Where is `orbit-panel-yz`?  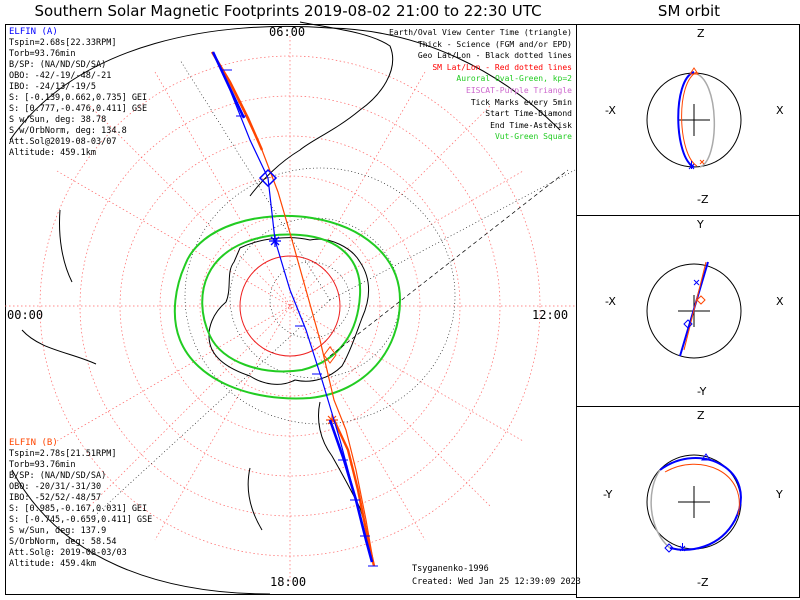 orbit-panel-yz is located at coordinates (694, 503).